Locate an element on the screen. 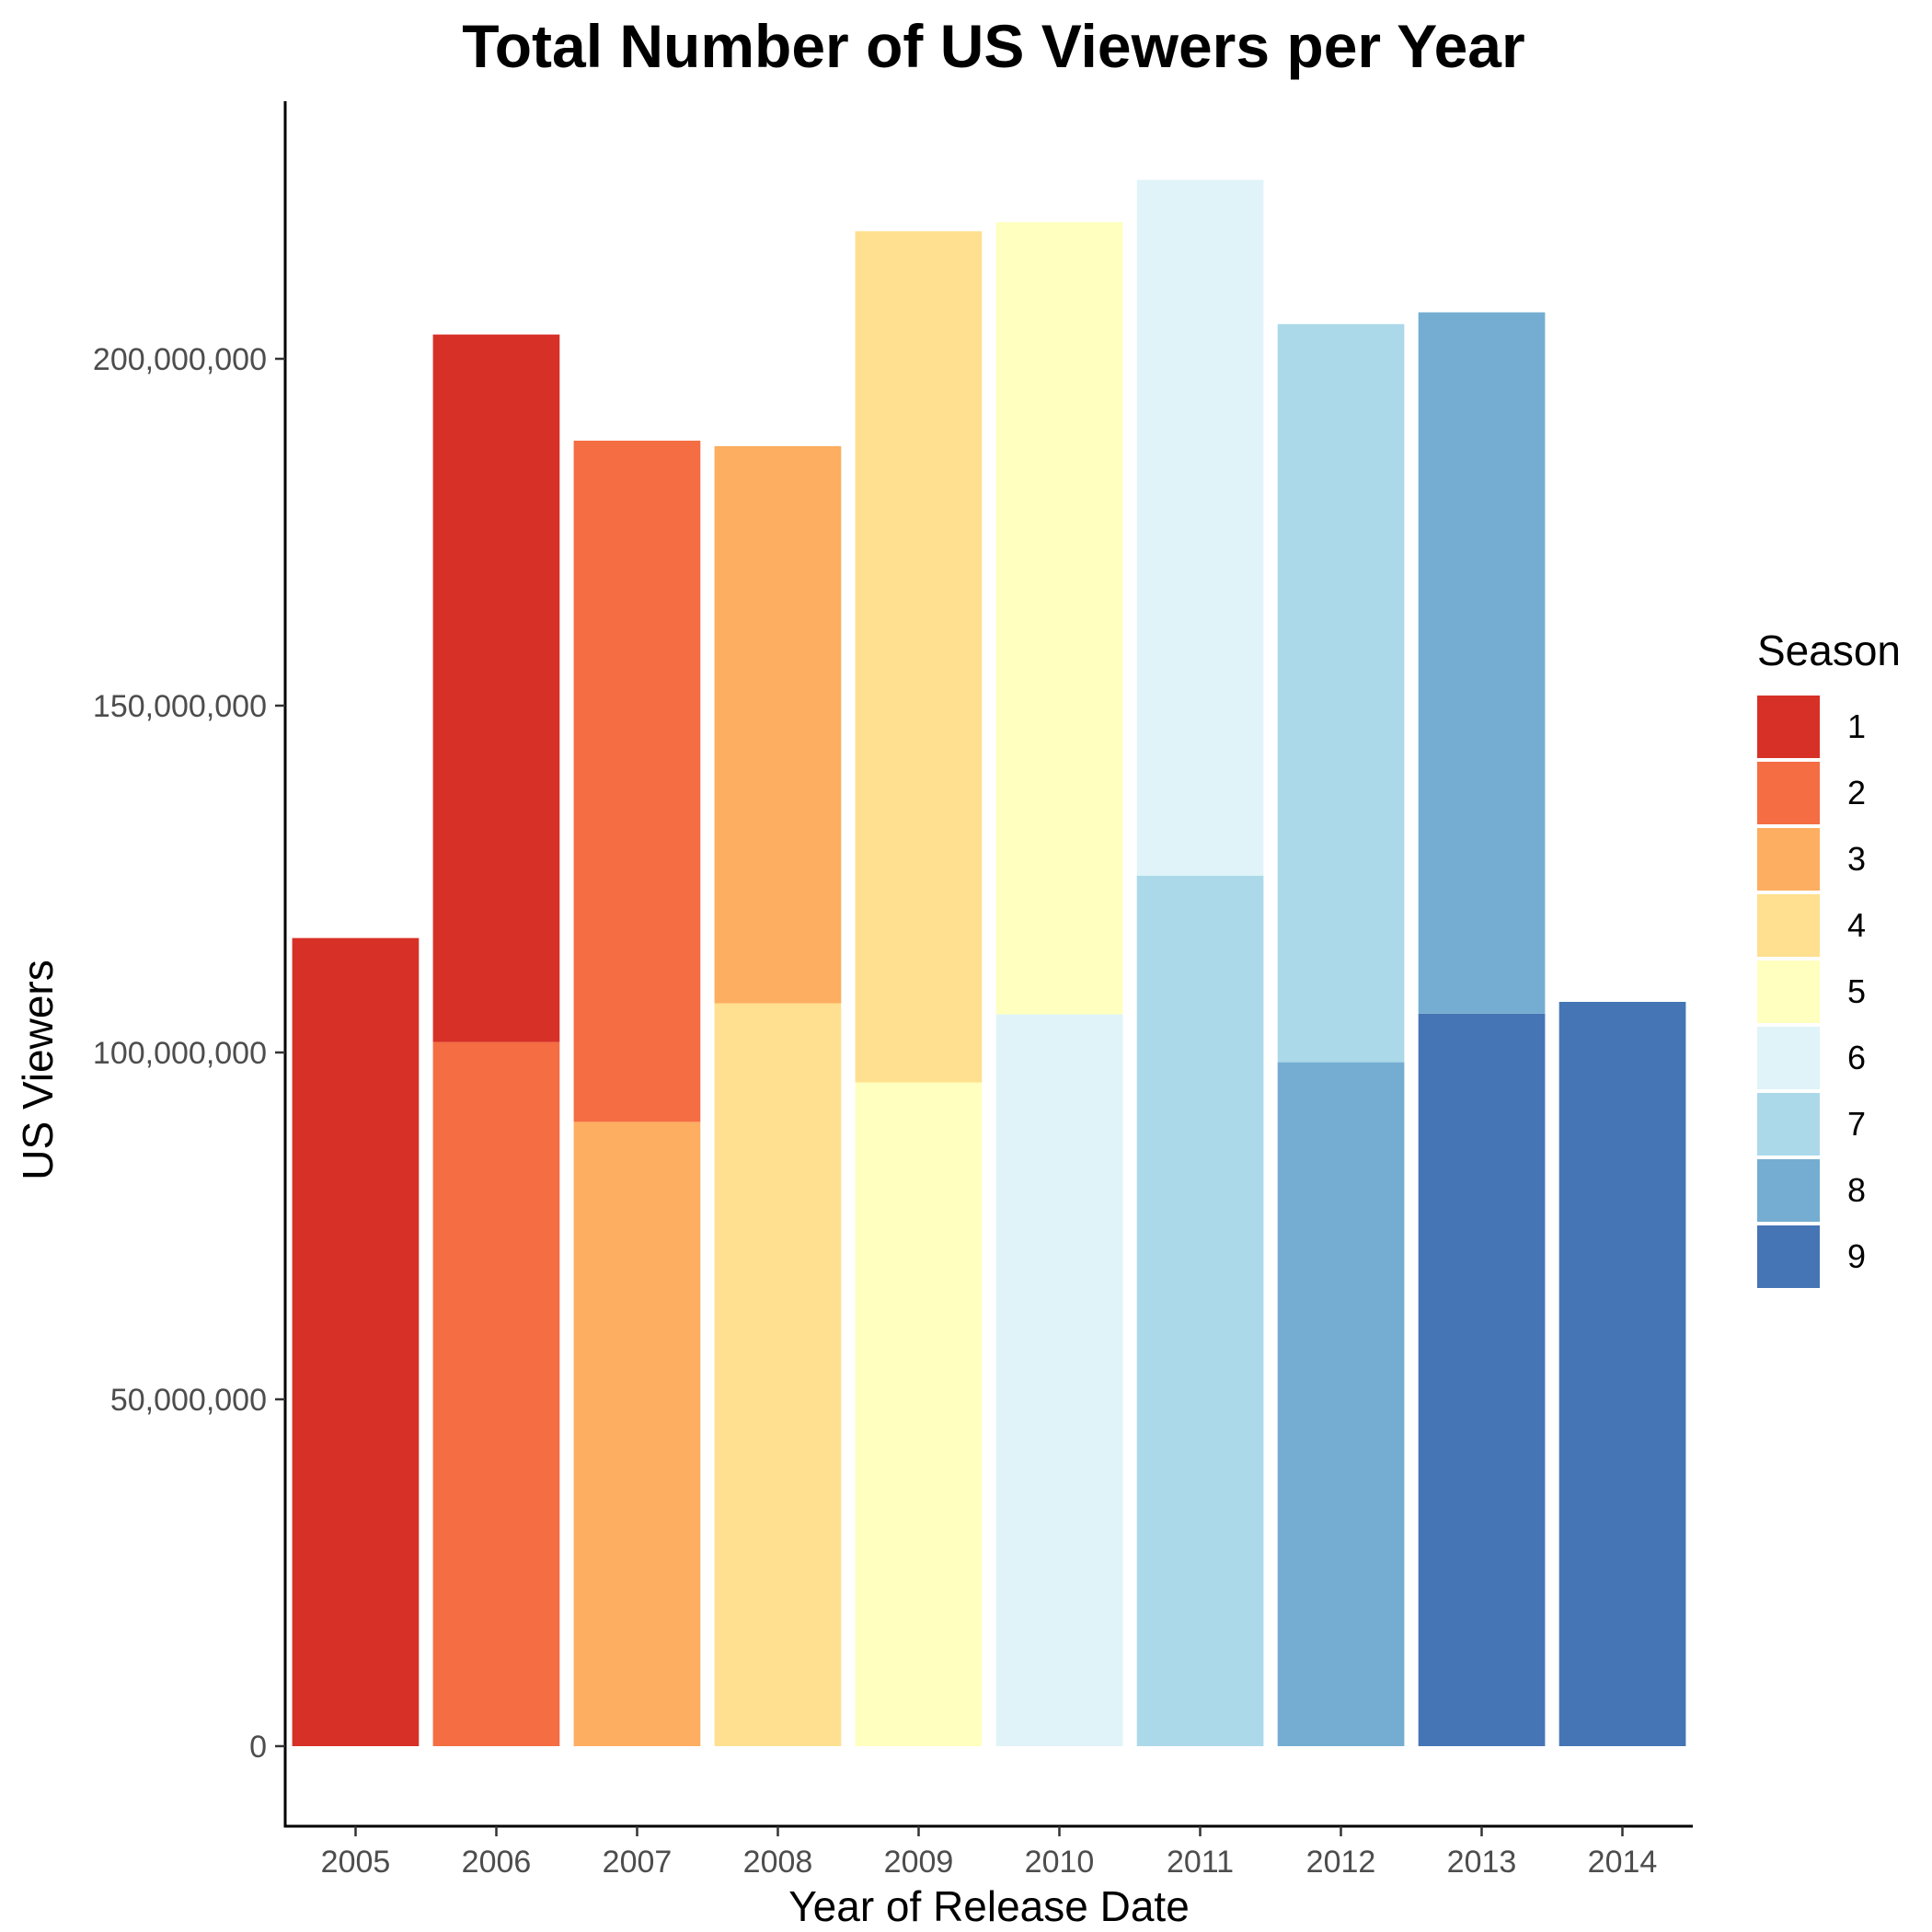 The image size is (1932, 1932). legend-item-season-5: 5 is located at coordinates (1829, 992).